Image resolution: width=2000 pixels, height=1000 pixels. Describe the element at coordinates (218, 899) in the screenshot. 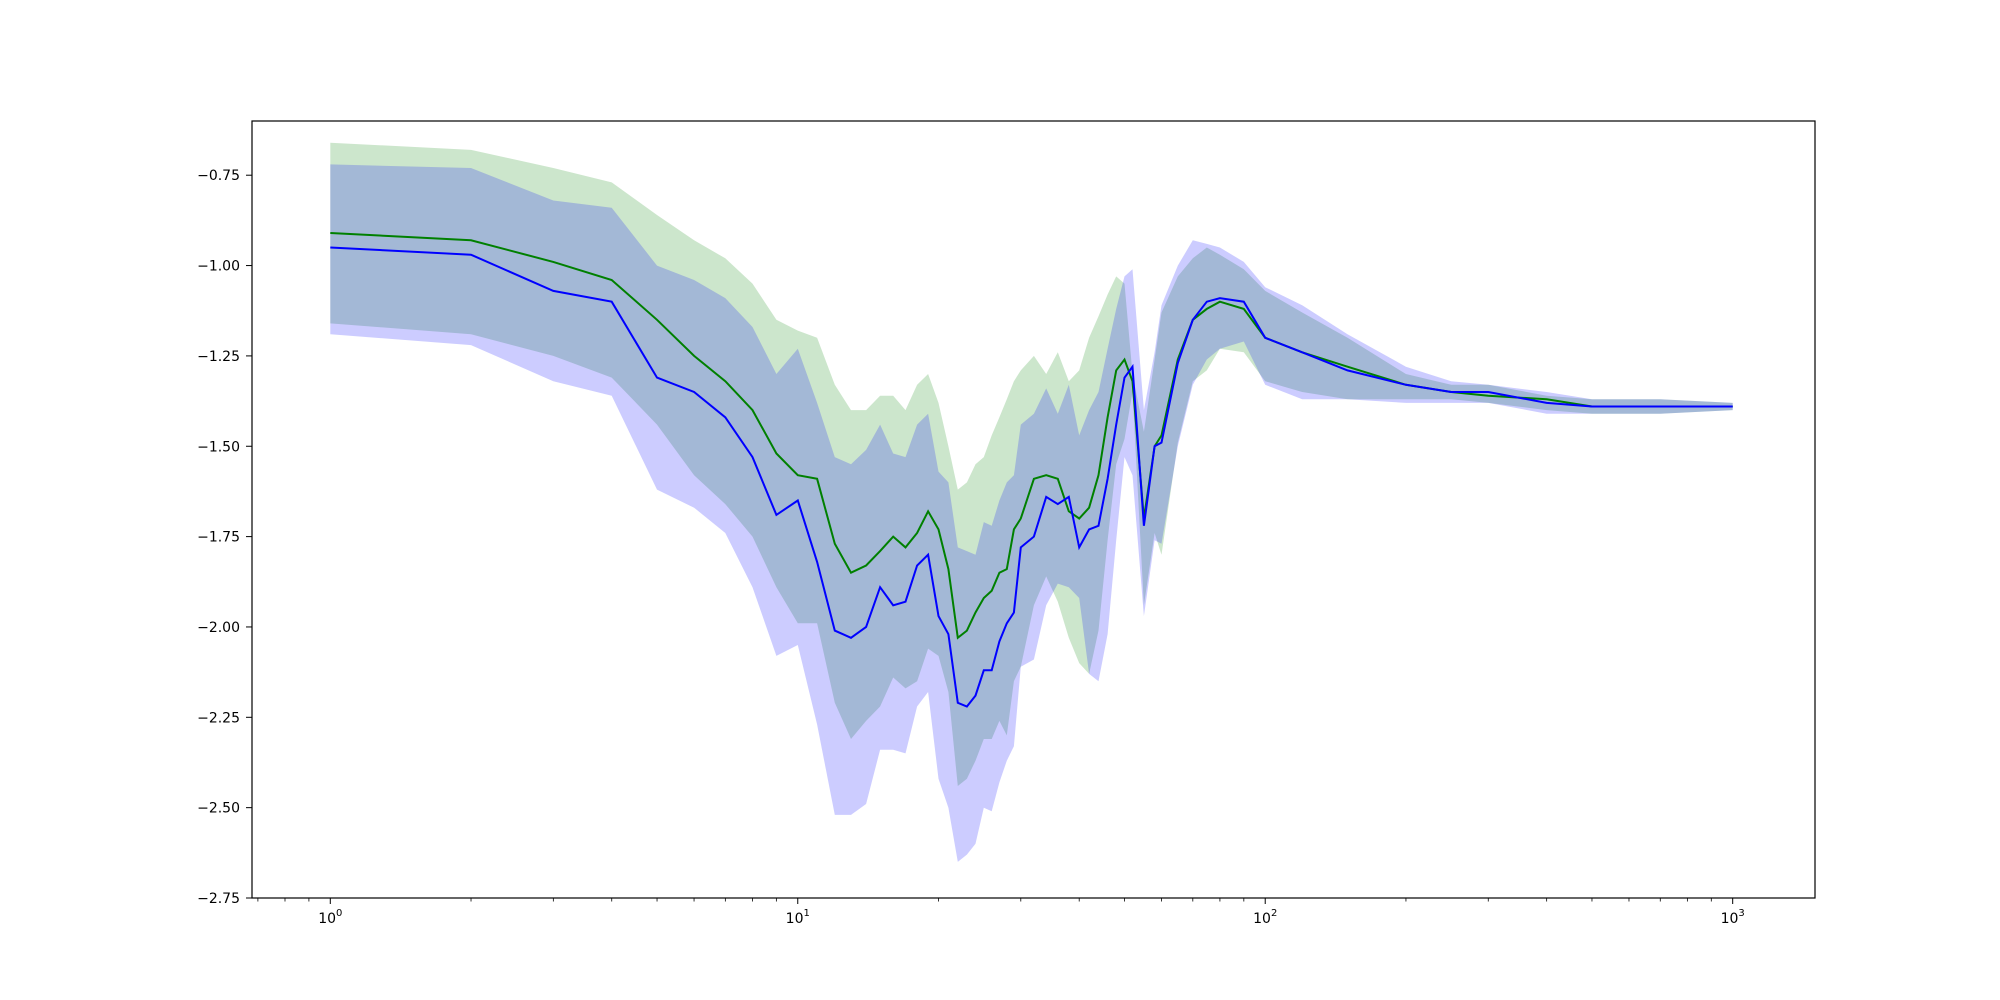

I see `y-tick-label: −2.75` at that location.